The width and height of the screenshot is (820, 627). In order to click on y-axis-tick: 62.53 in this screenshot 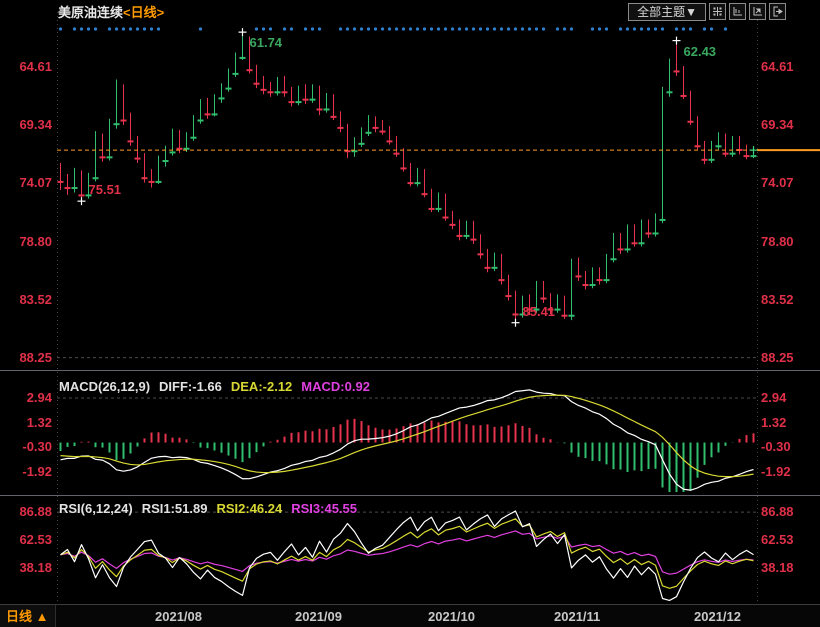, I will do `click(35, 540)`.